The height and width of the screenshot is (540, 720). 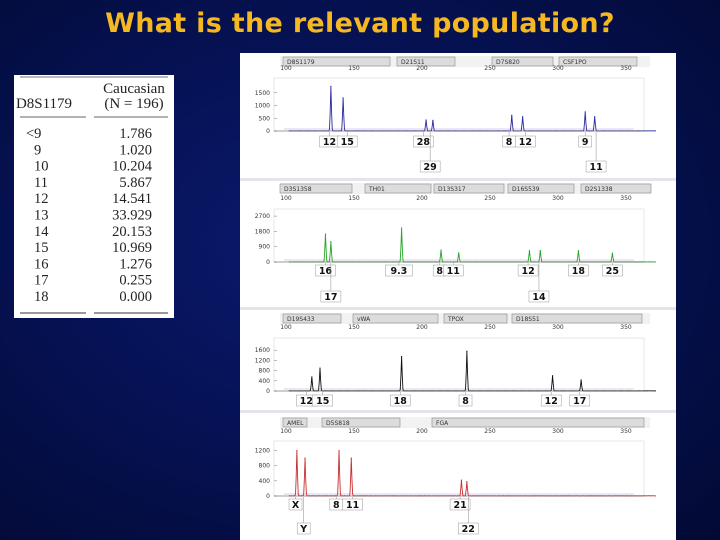 I want to click on locus-name: AMEL, so click(x=295, y=423).